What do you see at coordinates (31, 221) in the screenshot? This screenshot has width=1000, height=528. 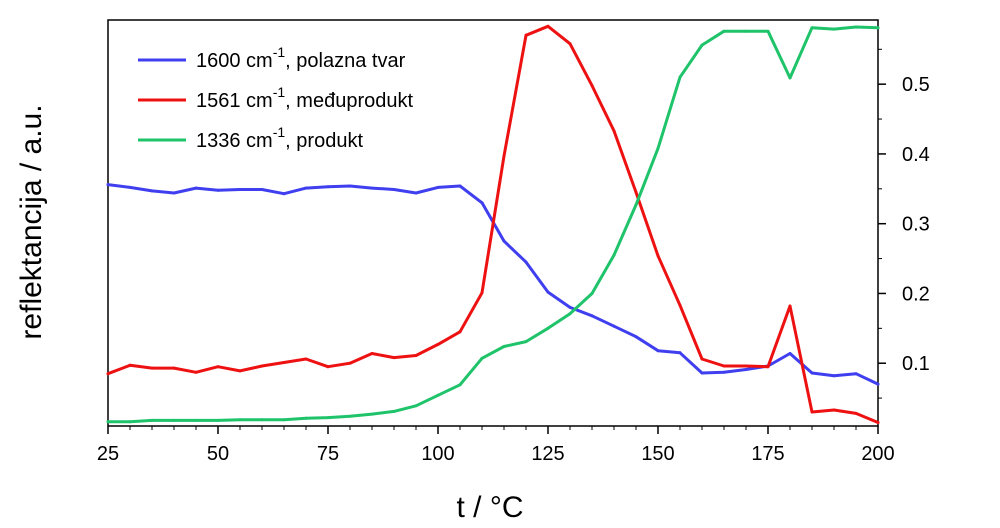 I see `y-axis-title: reflektancija / a.u.` at bounding box center [31, 221].